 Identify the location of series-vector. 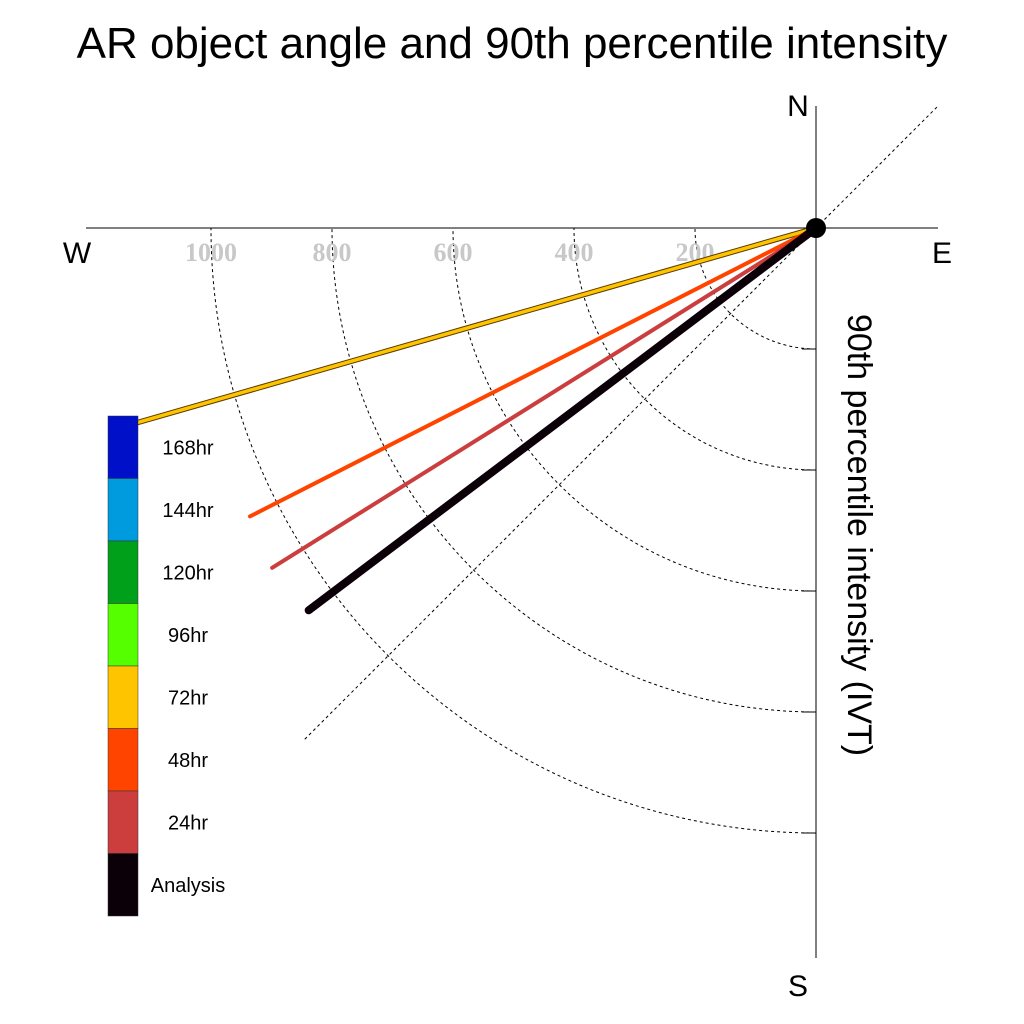
(470, 327).